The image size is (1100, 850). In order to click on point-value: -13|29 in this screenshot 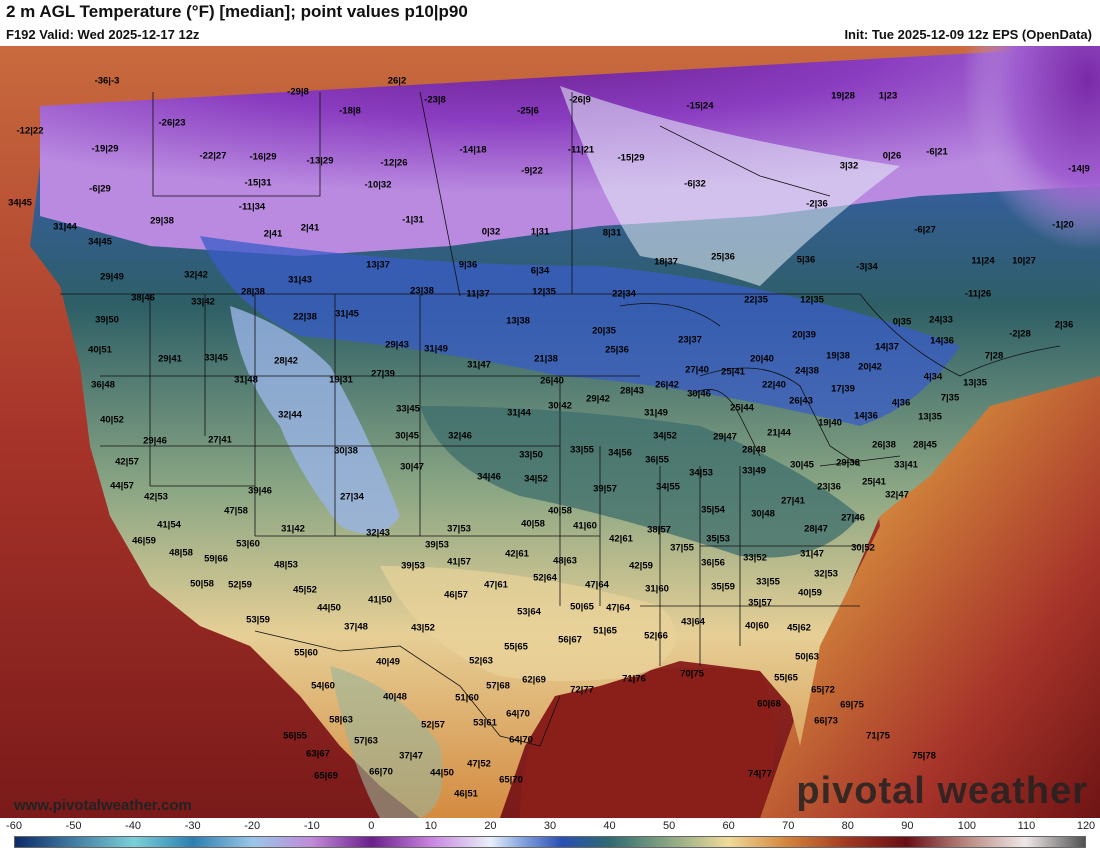, I will do `click(320, 161)`.